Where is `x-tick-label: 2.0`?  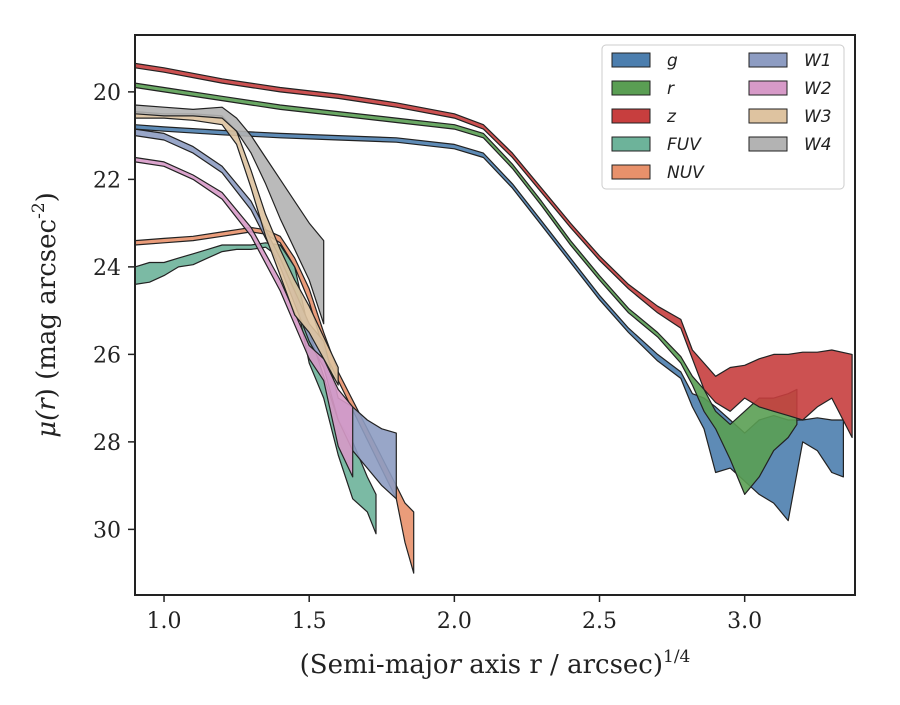 x-tick-label: 2.0 is located at coordinates (454, 621).